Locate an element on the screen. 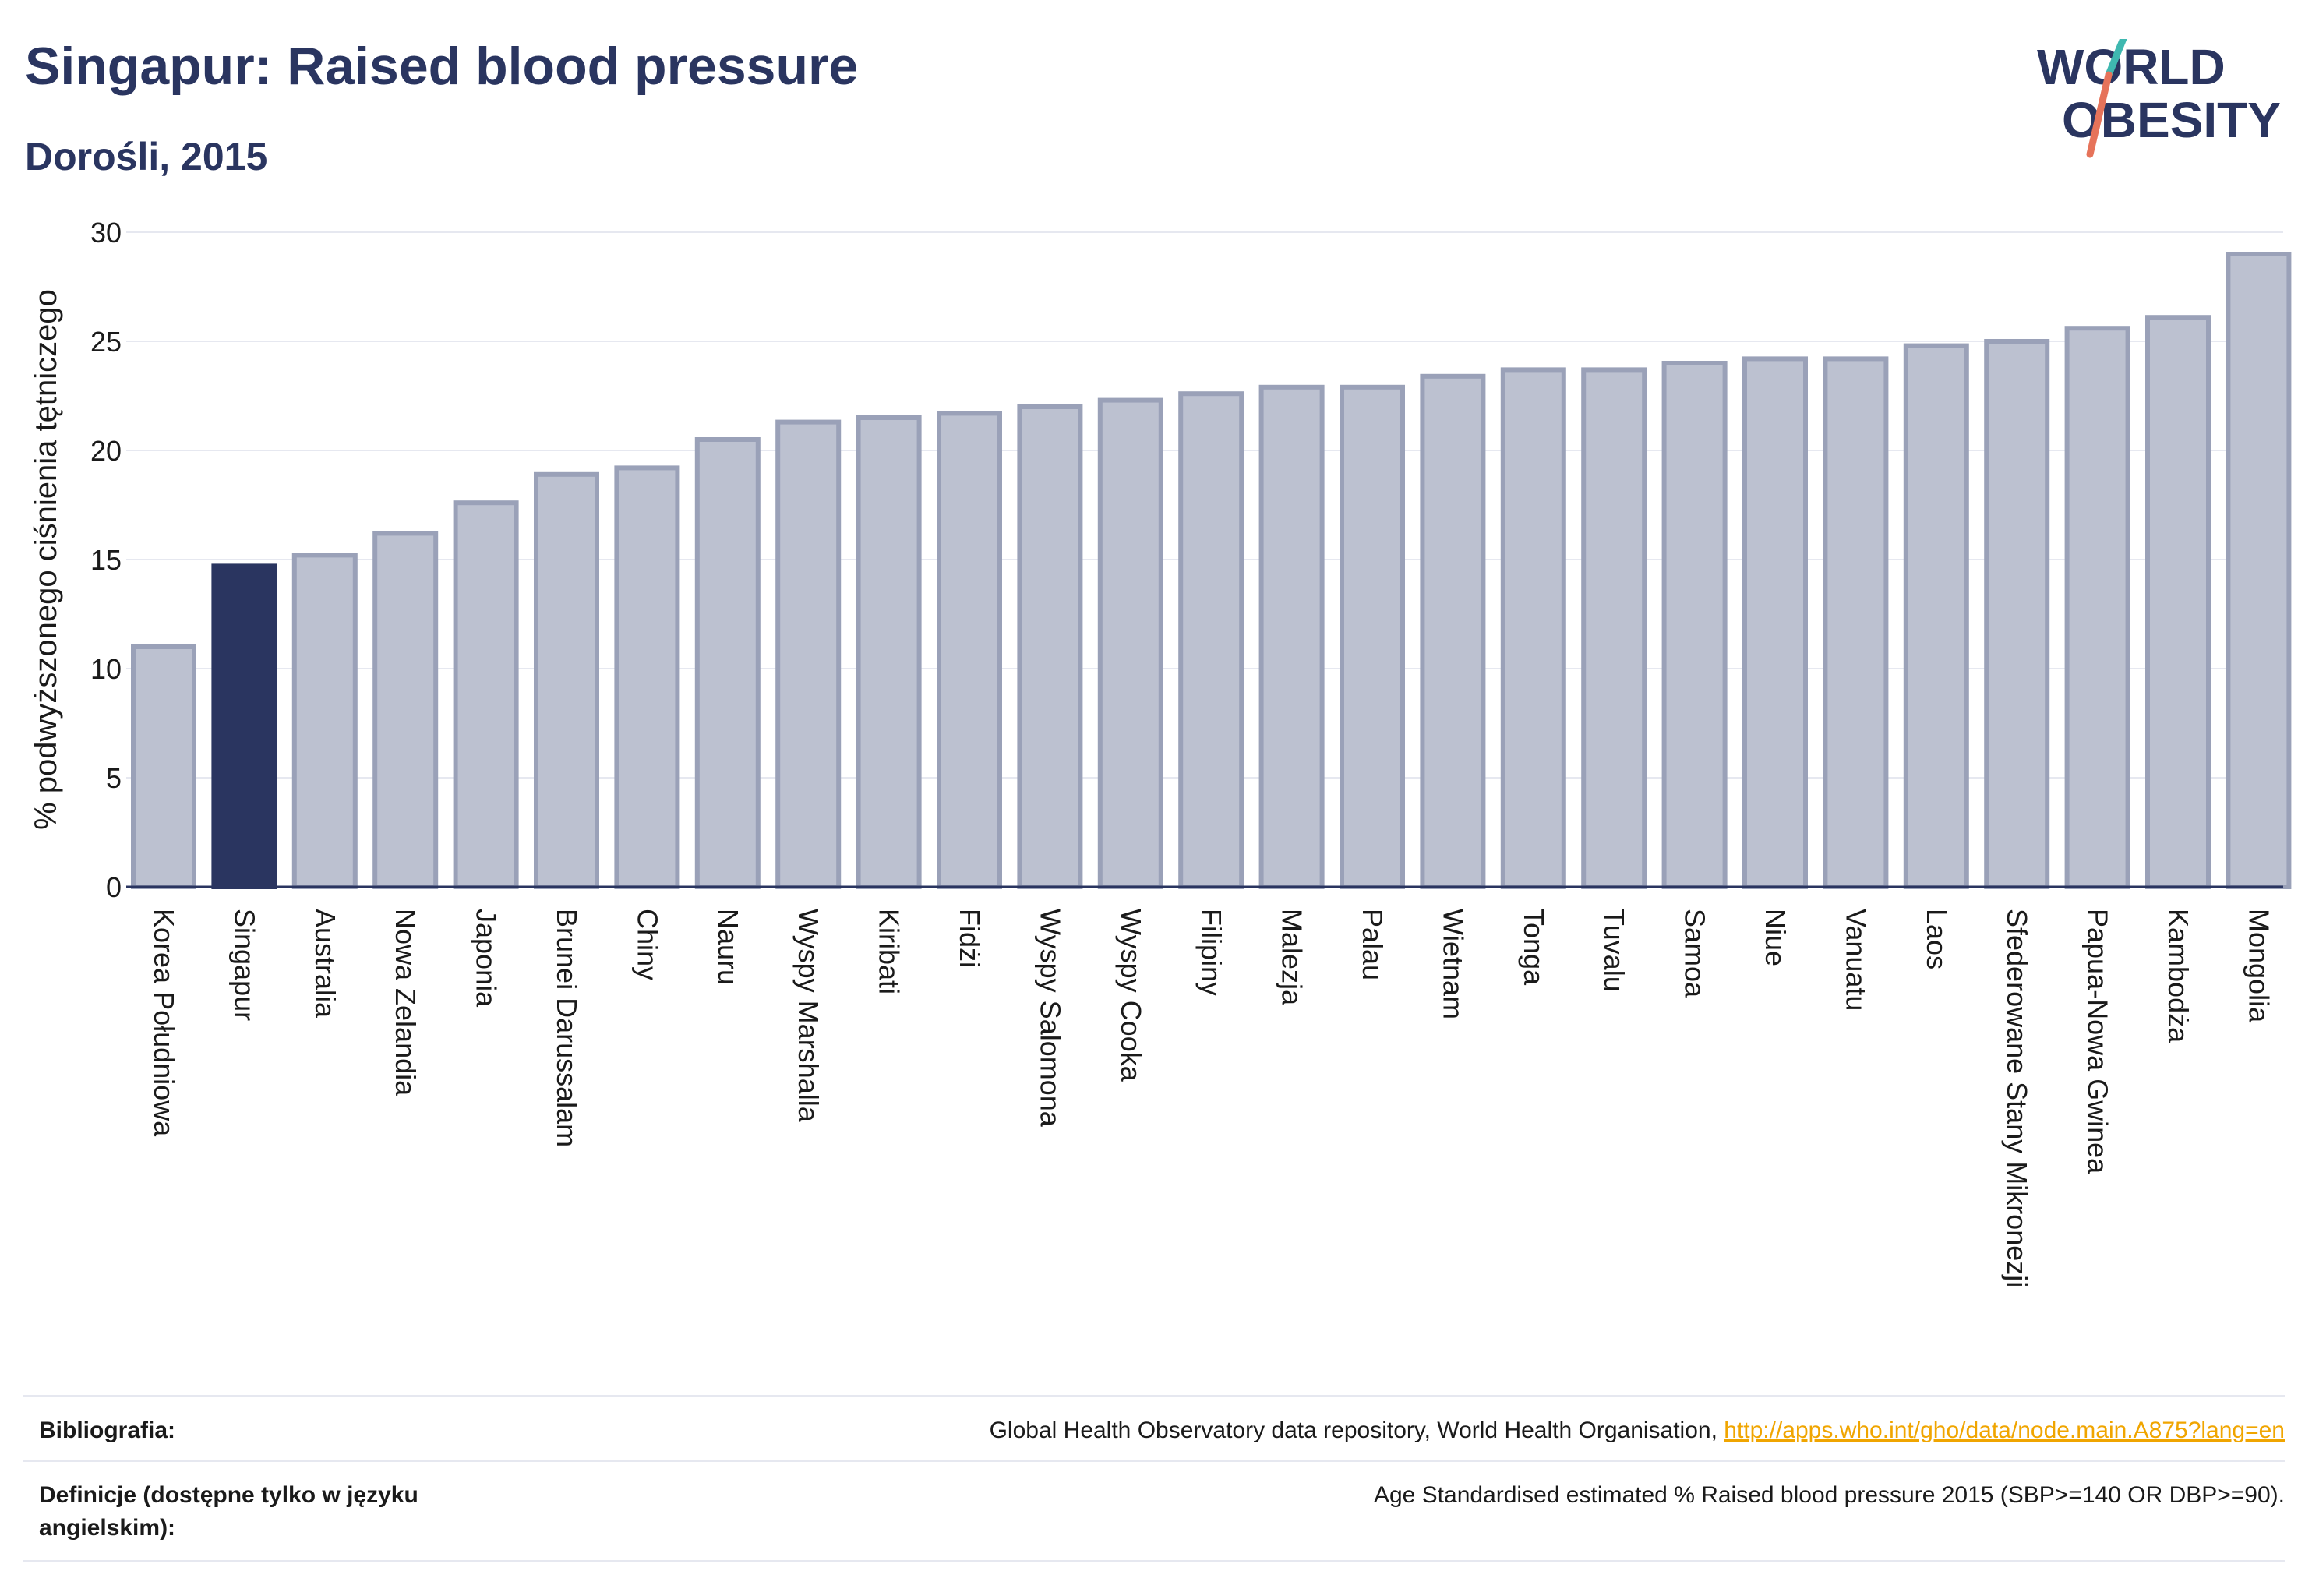 The height and width of the screenshot is (1596, 2305). logo-slash-teal is located at coordinates (2116, 59).